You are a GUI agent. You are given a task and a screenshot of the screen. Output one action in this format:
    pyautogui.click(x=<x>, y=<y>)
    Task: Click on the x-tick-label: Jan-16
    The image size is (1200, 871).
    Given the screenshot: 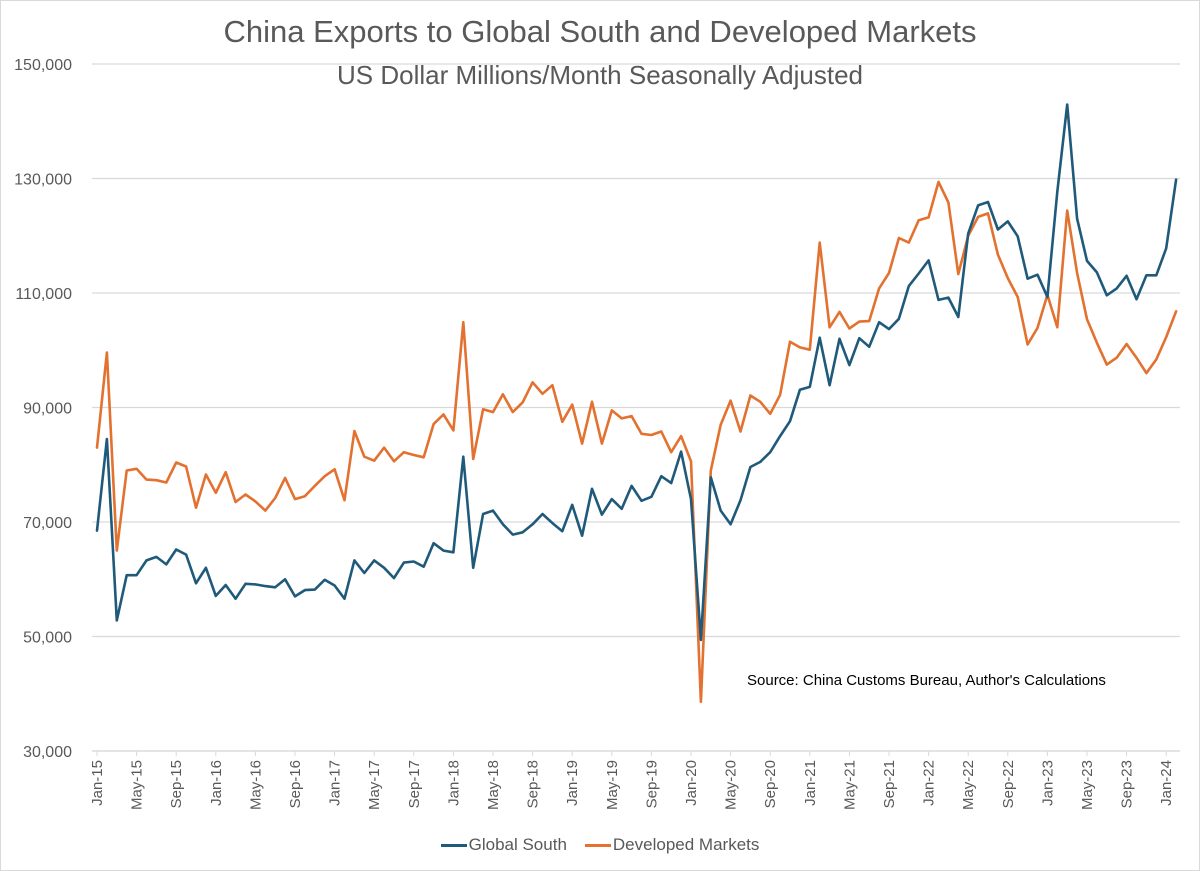 What is the action you would take?
    pyautogui.click(x=216, y=783)
    